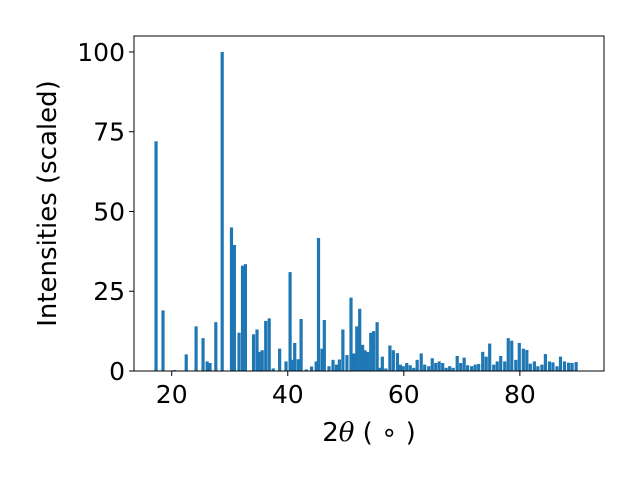 The width and height of the screenshot is (640, 480). I want to click on x-axis-label-suffix: ( ∘ ), so click(384, 433).